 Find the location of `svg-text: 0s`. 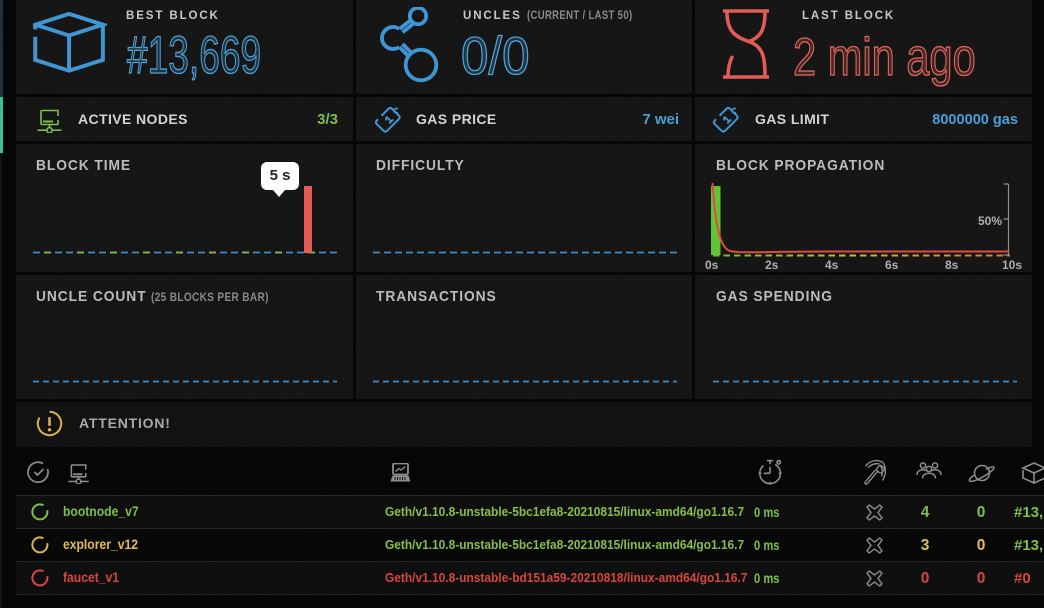

svg-text: 0s is located at coordinates (712, 265).